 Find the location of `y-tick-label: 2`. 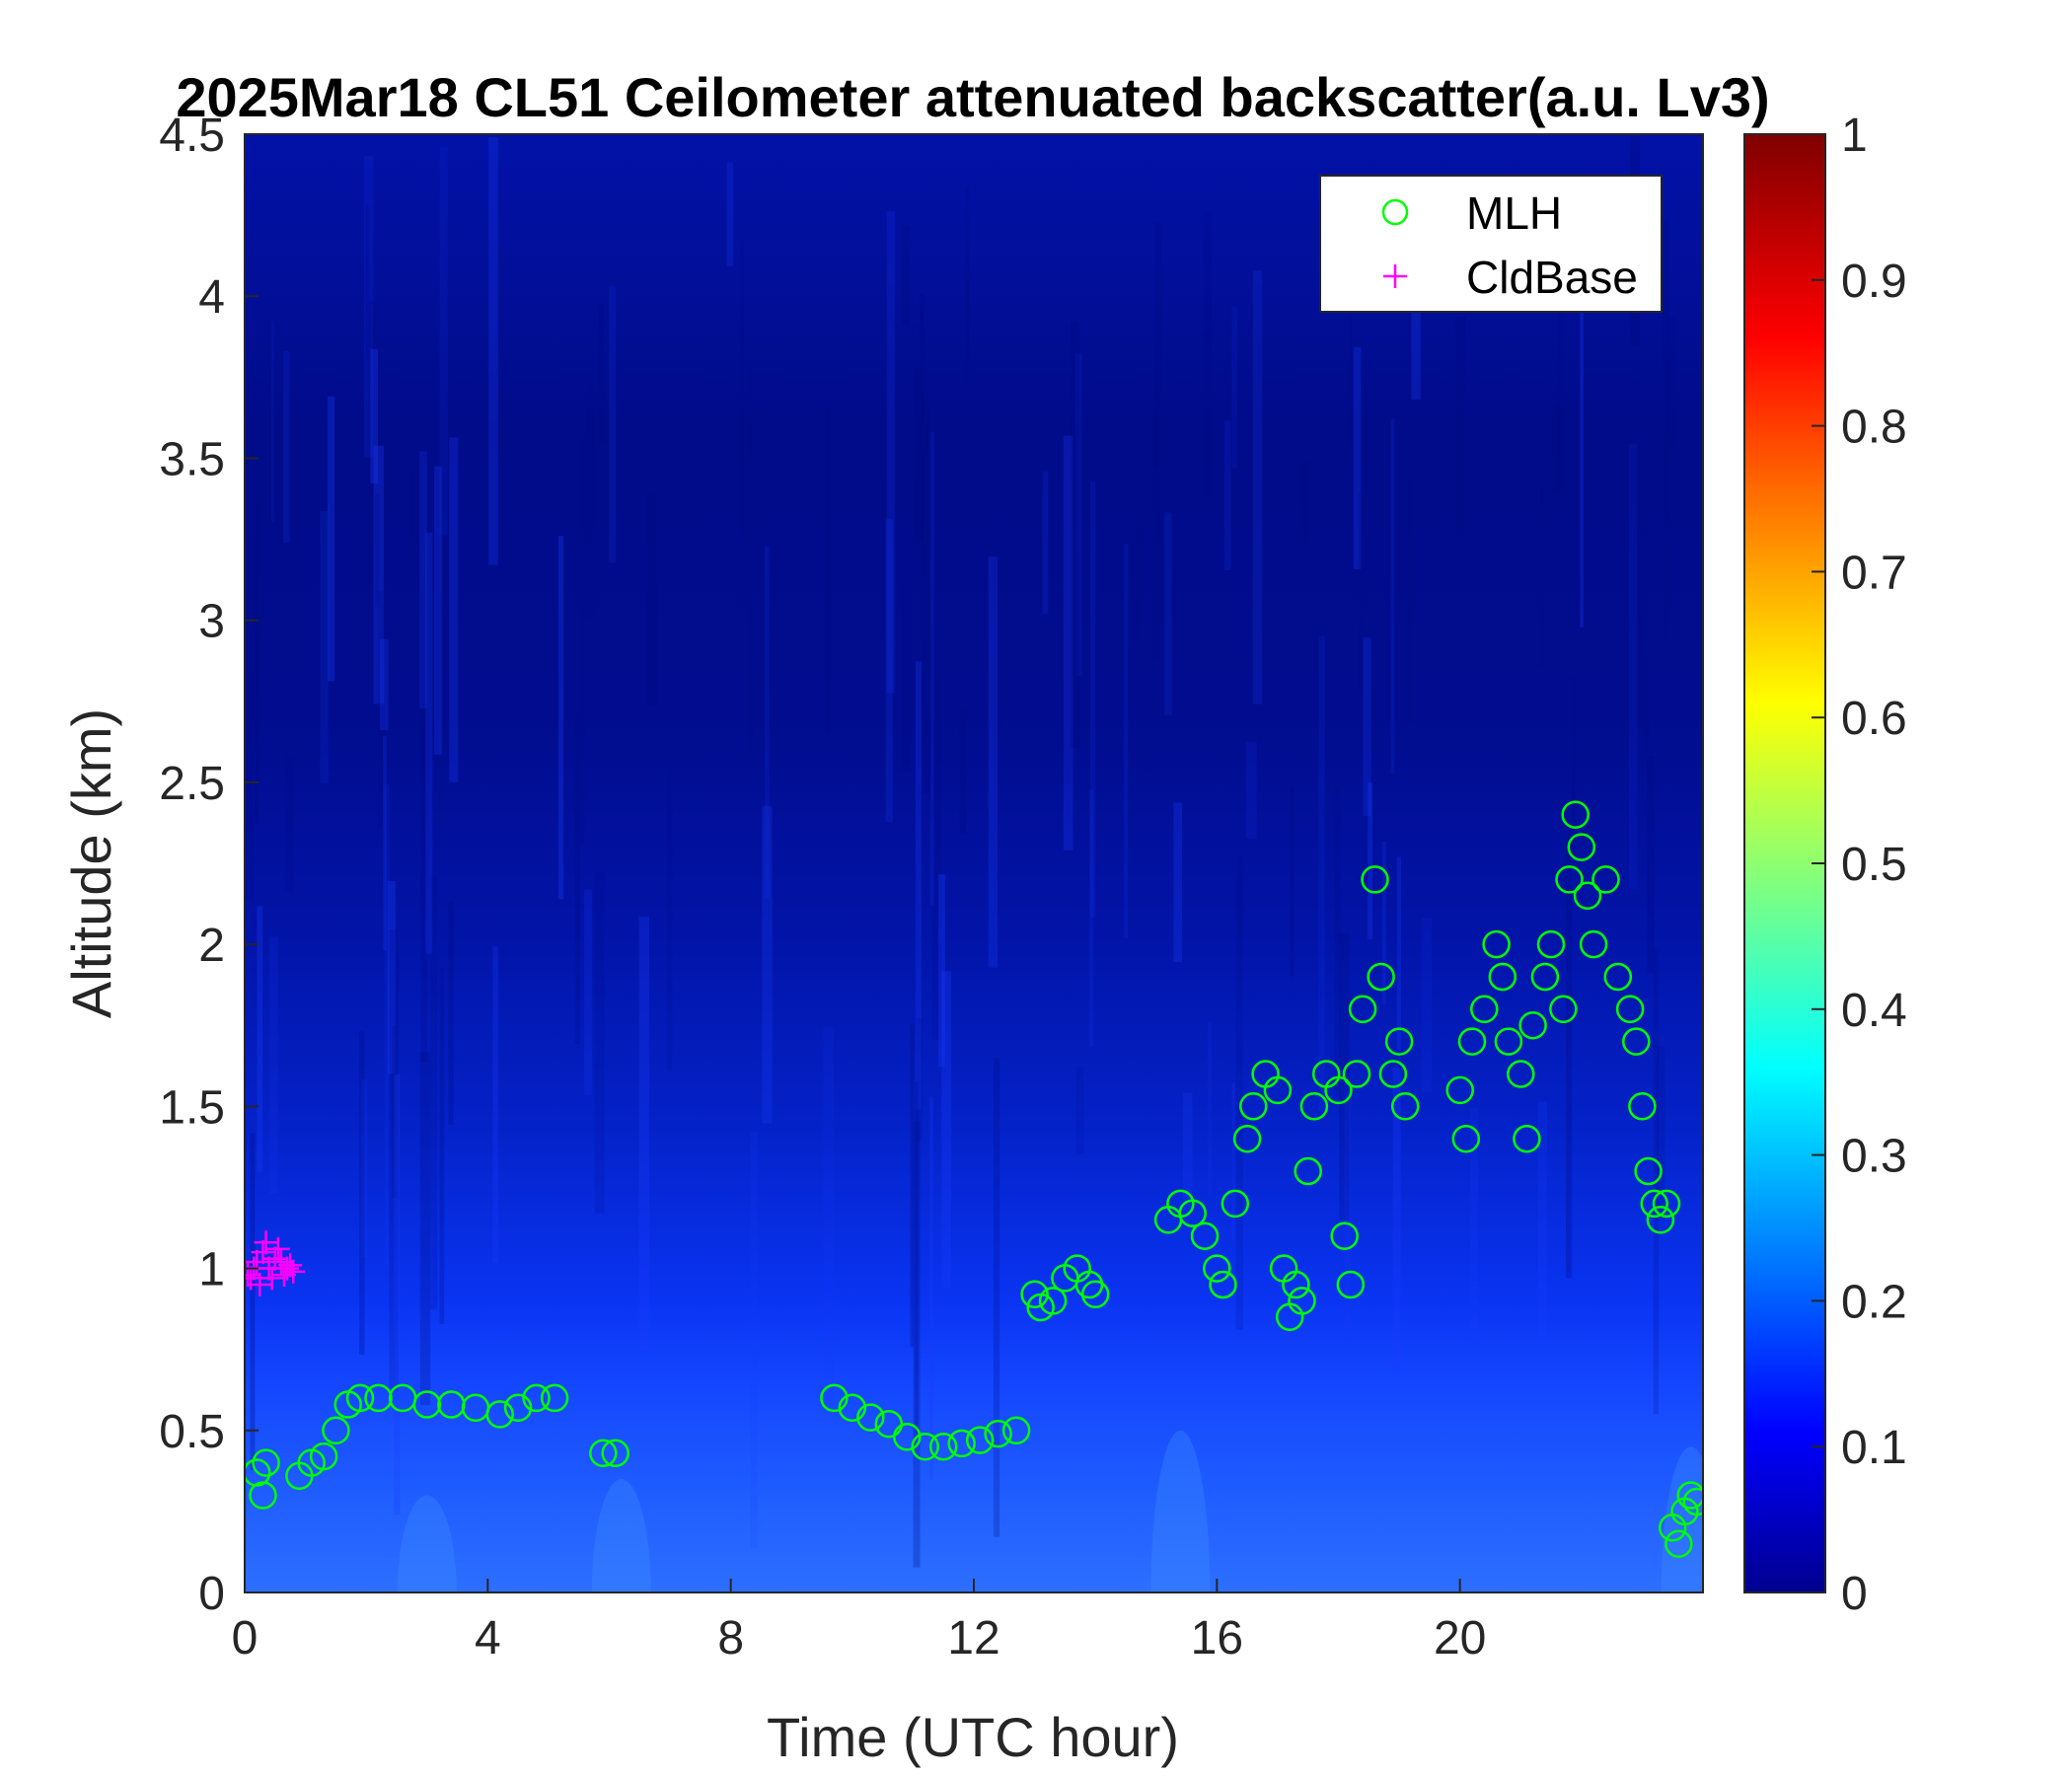

y-tick-label: 2 is located at coordinates (212, 946).